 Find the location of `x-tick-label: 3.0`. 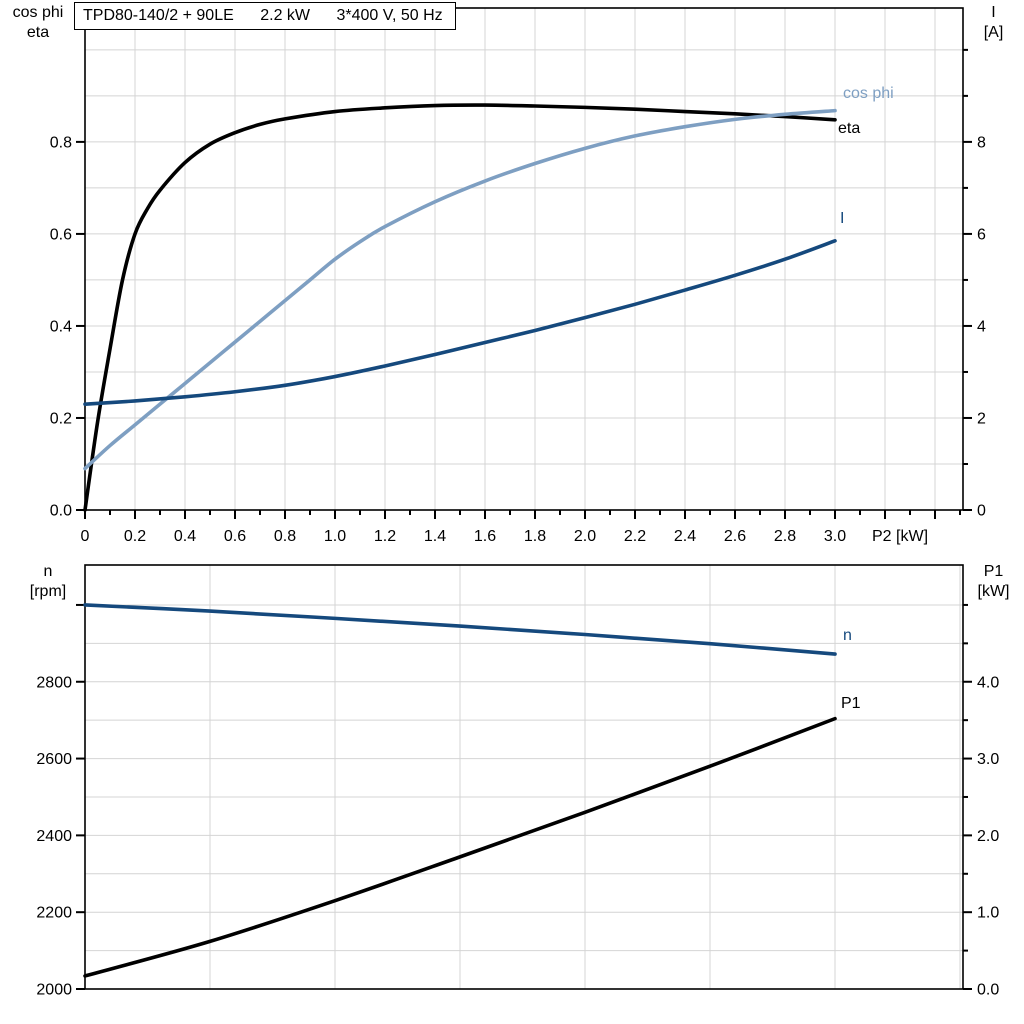

x-tick-label: 3.0 is located at coordinates (835, 536).